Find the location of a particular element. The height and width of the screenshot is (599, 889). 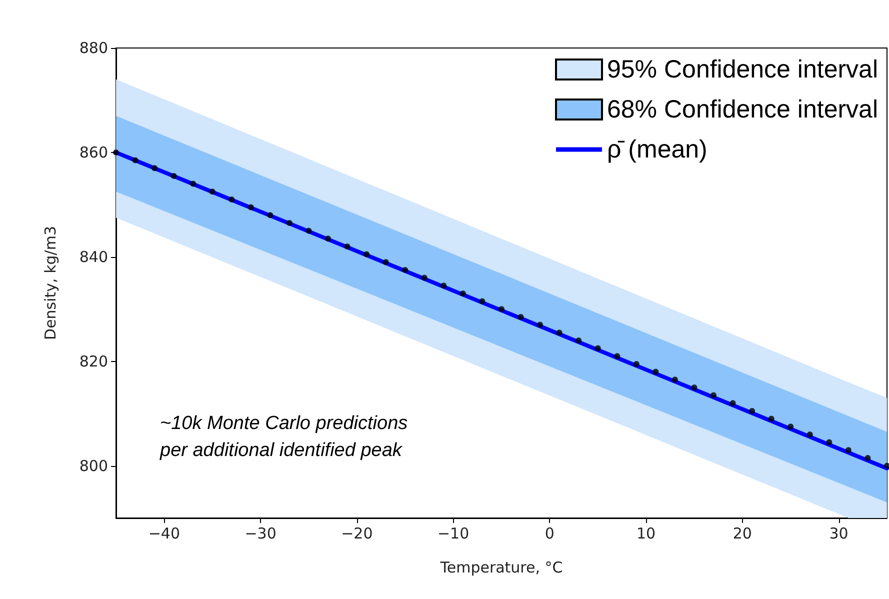

legend-label: ρ̄ (mean) is located at coordinates (657, 150).